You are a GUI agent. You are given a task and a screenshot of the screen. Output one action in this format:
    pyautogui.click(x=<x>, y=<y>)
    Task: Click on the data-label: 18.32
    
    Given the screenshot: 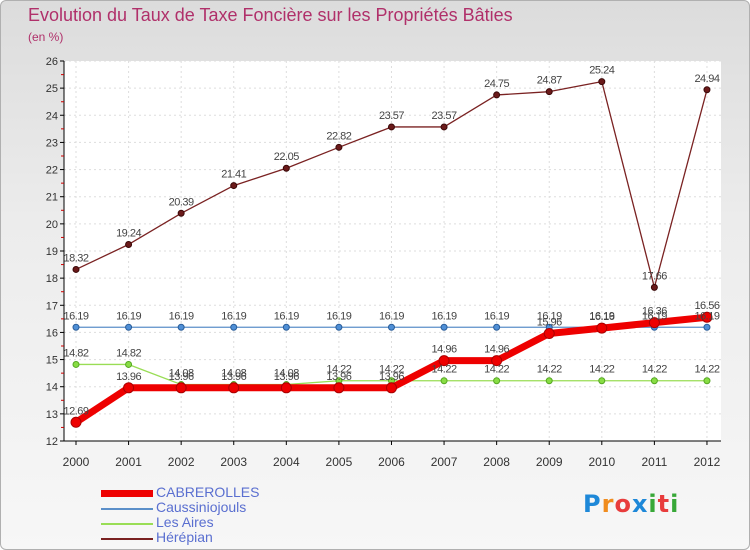 What is the action you would take?
    pyautogui.click(x=75, y=258)
    